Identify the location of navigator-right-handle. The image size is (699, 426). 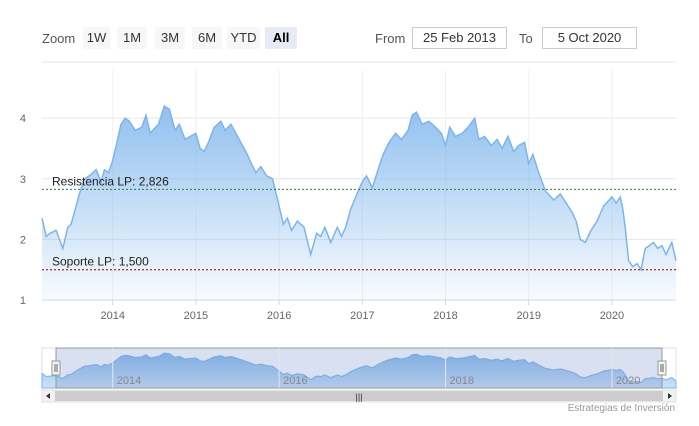
(662, 368).